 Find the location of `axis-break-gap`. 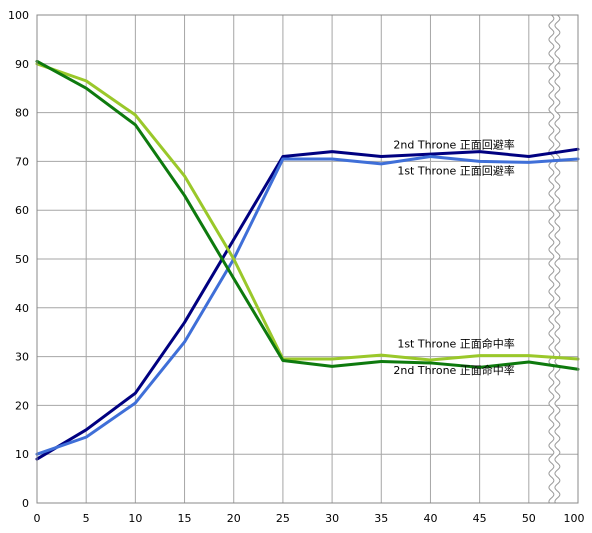

axis-break-gap is located at coordinates (554, 259).